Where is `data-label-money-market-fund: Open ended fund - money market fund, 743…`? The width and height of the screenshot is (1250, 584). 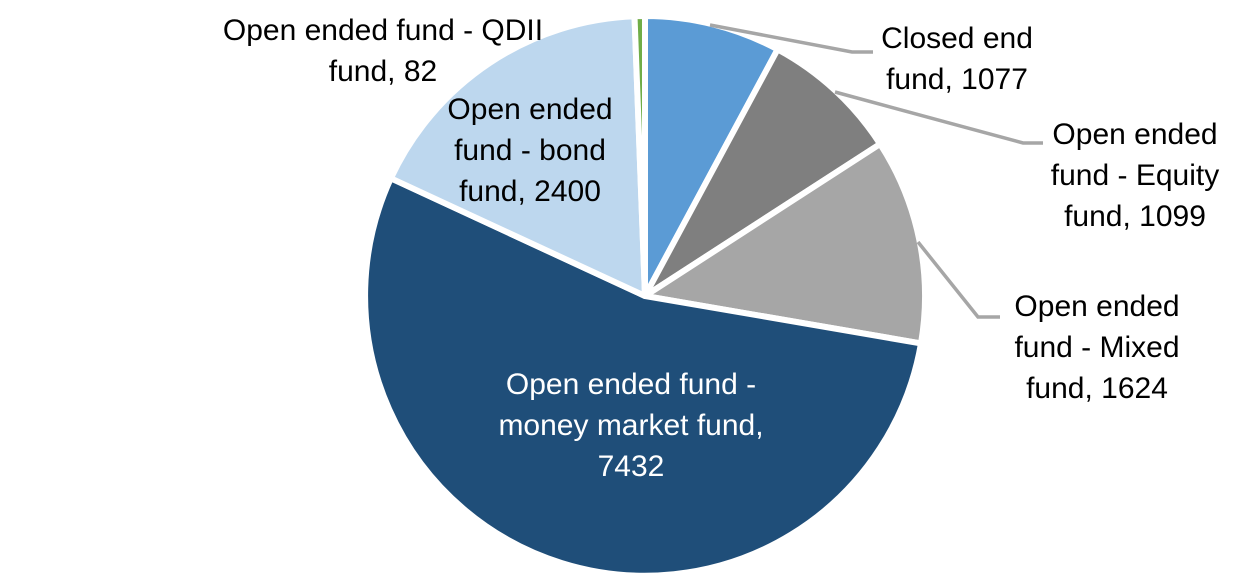
data-label-money-market-fund: Open ended fund - money market fund, 743… is located at coordinates (630, 425).